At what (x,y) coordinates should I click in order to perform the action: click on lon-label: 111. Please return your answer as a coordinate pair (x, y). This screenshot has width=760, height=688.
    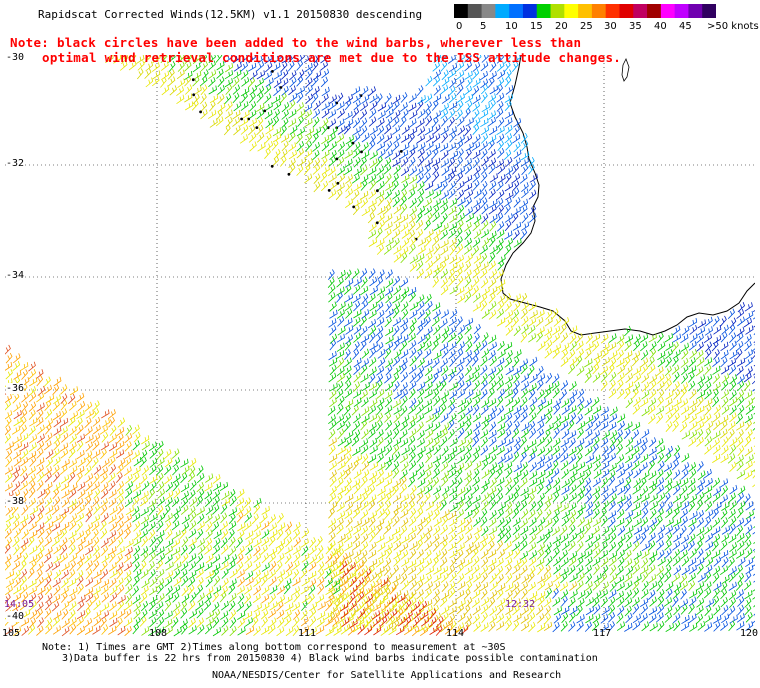
    Looking at the image, I should click on (307, 633).